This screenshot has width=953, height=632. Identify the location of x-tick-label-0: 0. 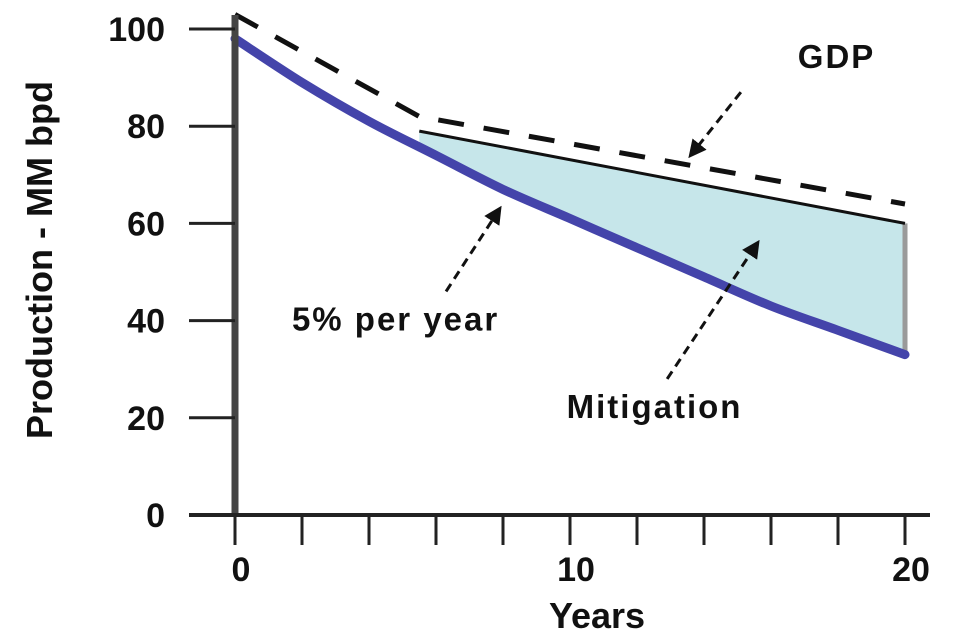
(241, 570).